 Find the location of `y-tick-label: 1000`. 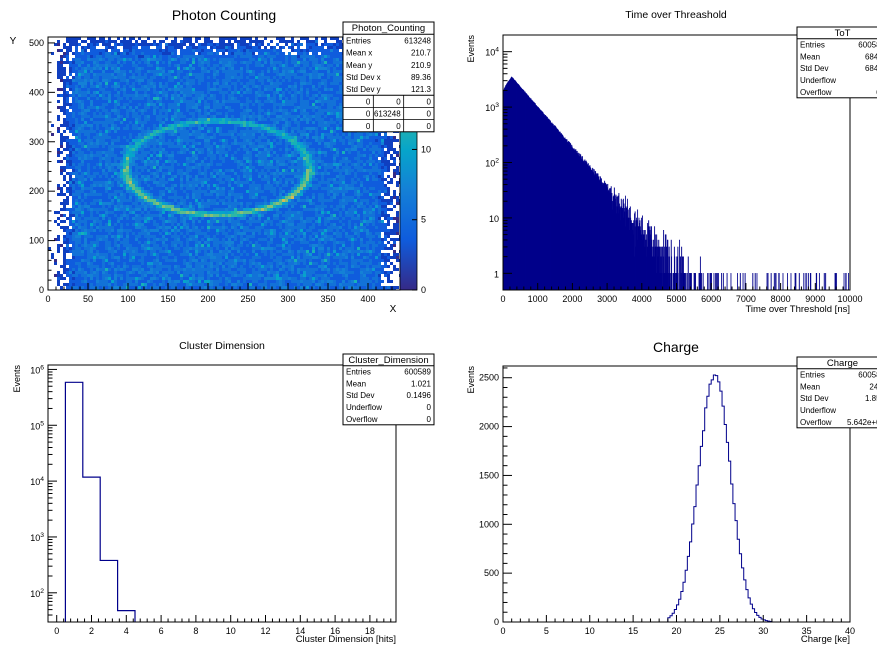

y-tick-label: 1000 is located at coordinates (489, 524).